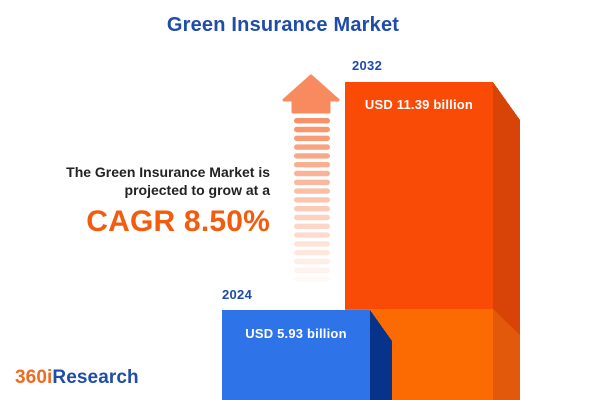 This screenshot has width=600, height=400. What do you see at coordinates (367, 65) in the screenshot?
I see `bar-year-label-2032: 2032` at bounding box center [367, 65].